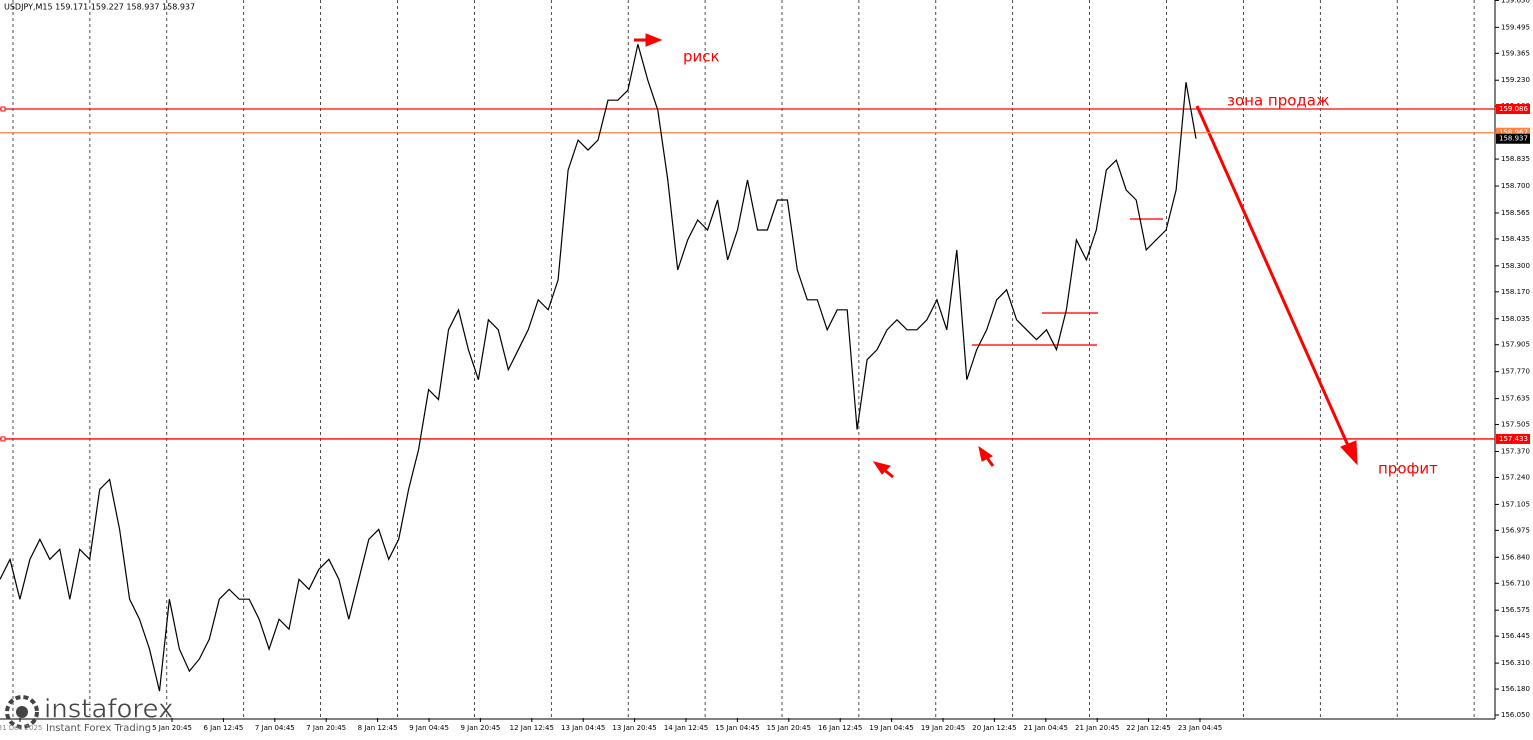  I want to click on x-tick-label: 13 Jan 04:45, so click(583, 728).